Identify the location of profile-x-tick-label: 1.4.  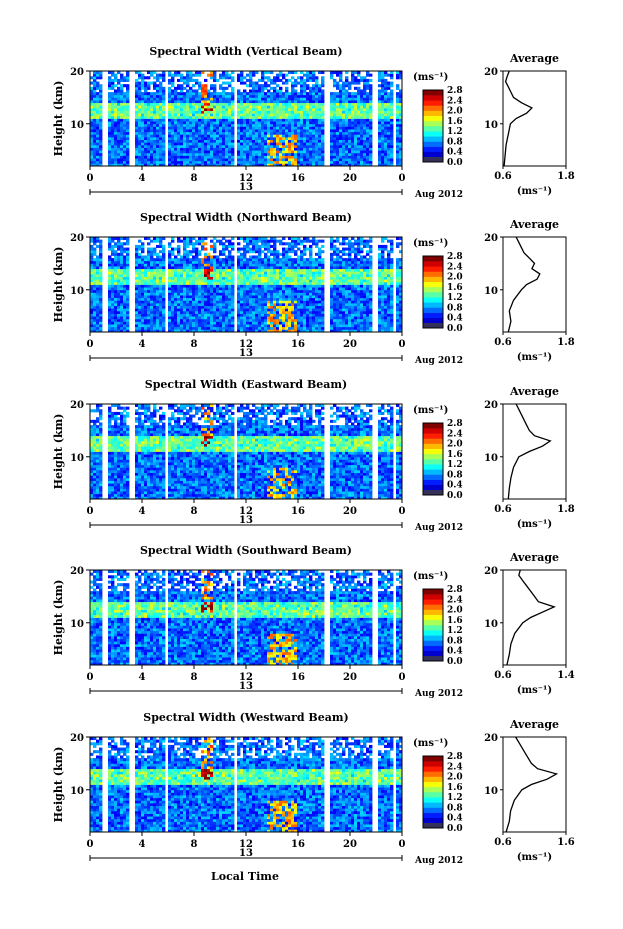
(565, 675).